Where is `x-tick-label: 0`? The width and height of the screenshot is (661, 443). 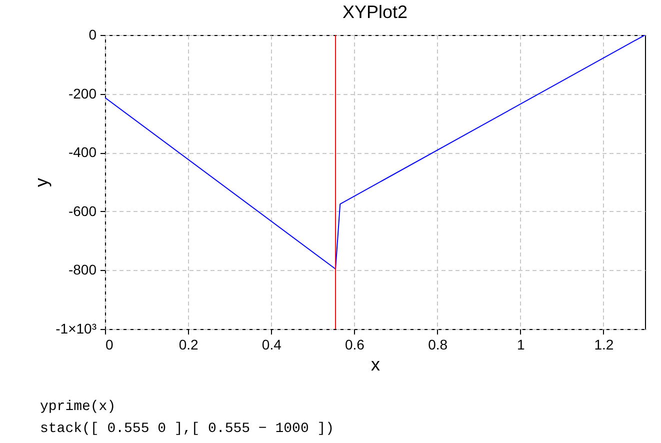
x-tick-label: 0 is located at coordinates (110, 344).